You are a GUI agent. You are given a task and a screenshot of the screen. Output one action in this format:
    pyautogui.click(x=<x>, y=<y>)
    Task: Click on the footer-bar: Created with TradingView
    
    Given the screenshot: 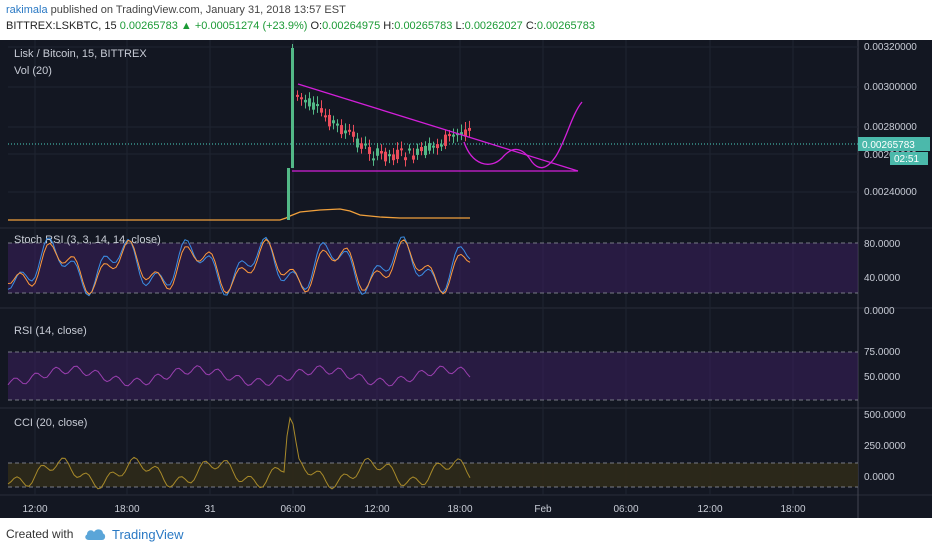 What is the action you would take?
    pyautogui.click(x=466, y=534)
    